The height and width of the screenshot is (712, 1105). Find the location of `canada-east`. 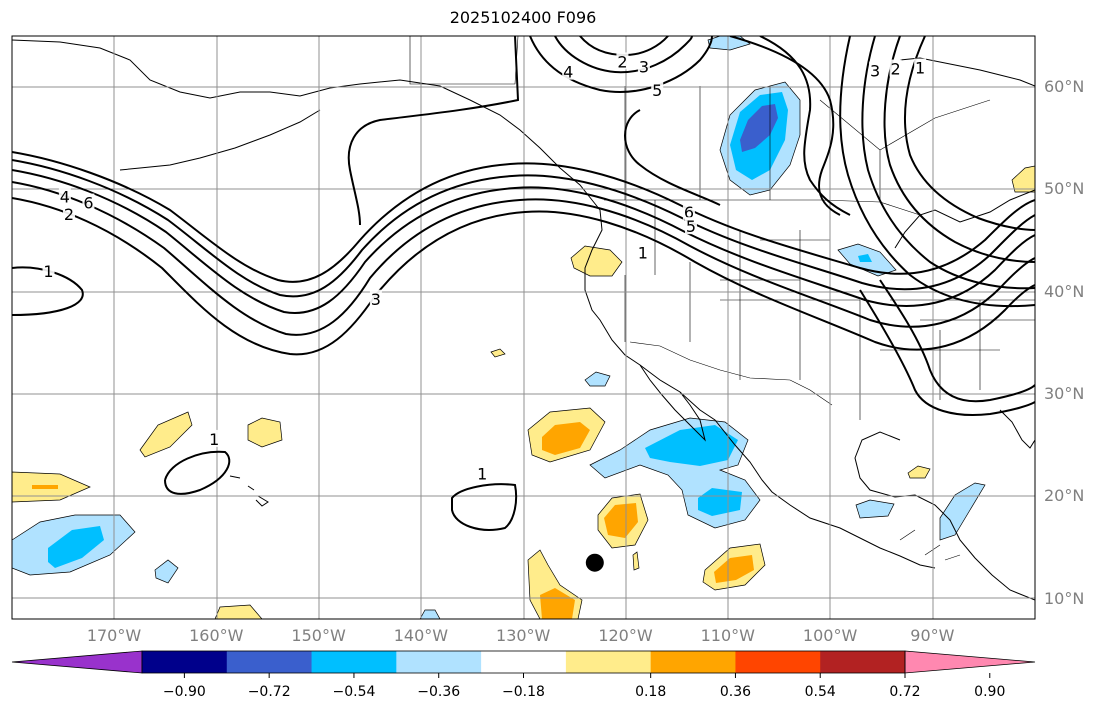

canada-east is located at coordinates (964, 219).